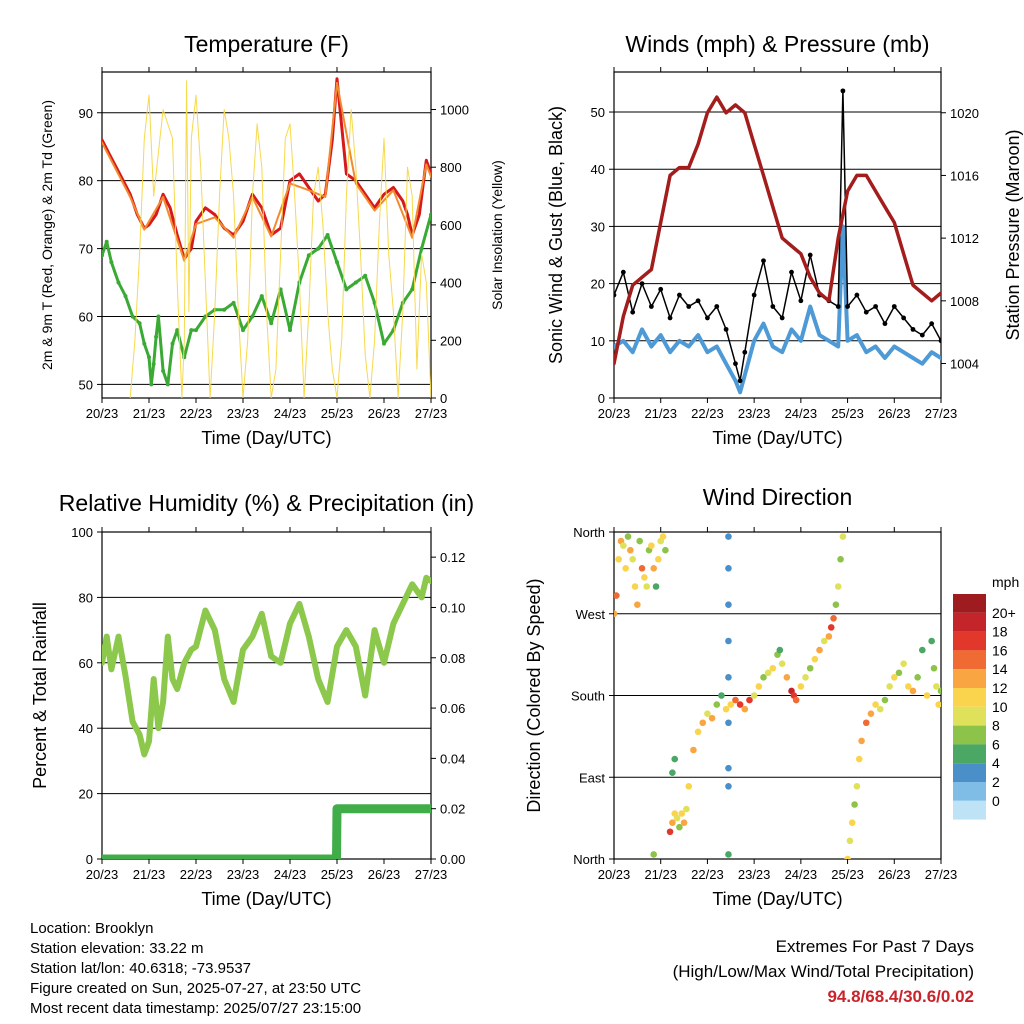 This screenshot has height=1024, width=1024. I want to click on humidity-xlabel: Time (Day/UTC), so click(266, 899).